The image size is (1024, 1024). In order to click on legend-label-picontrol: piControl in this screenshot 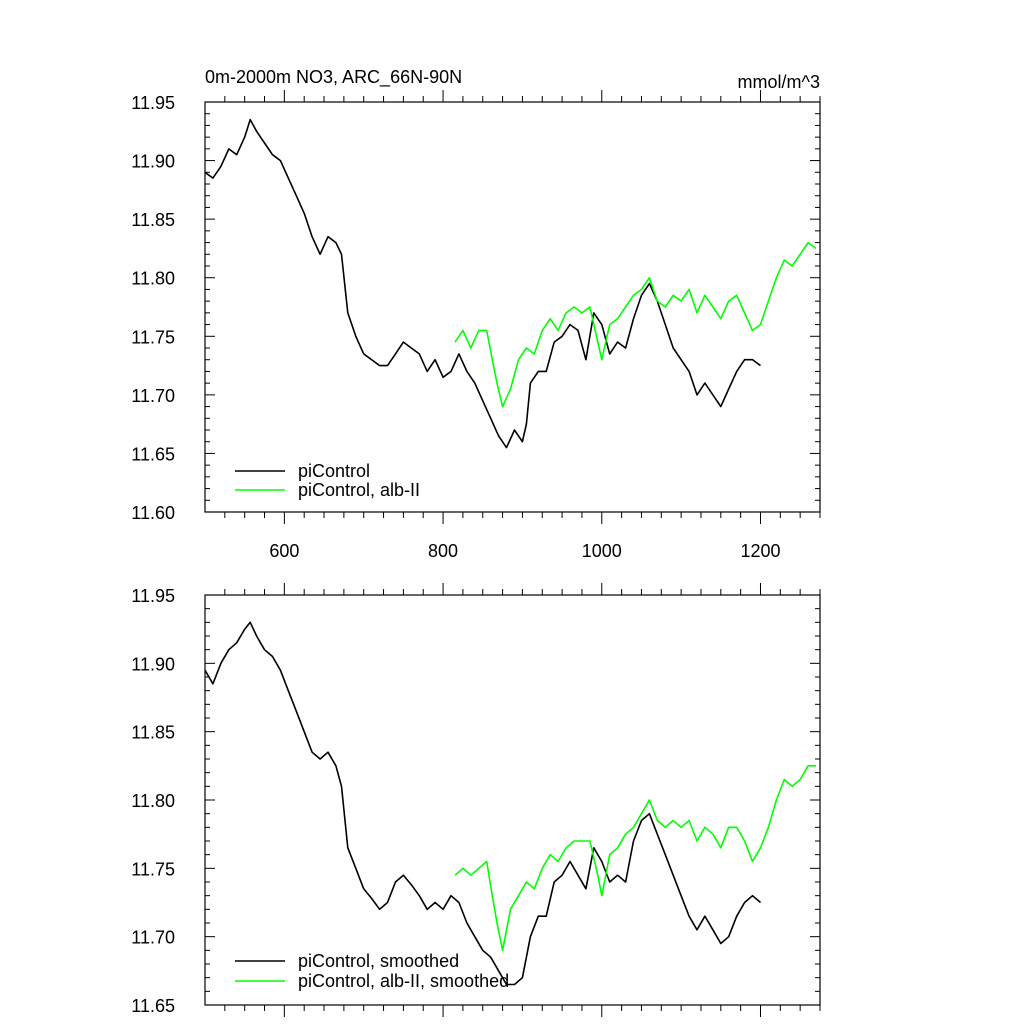, I will do `click(334, 471)`.